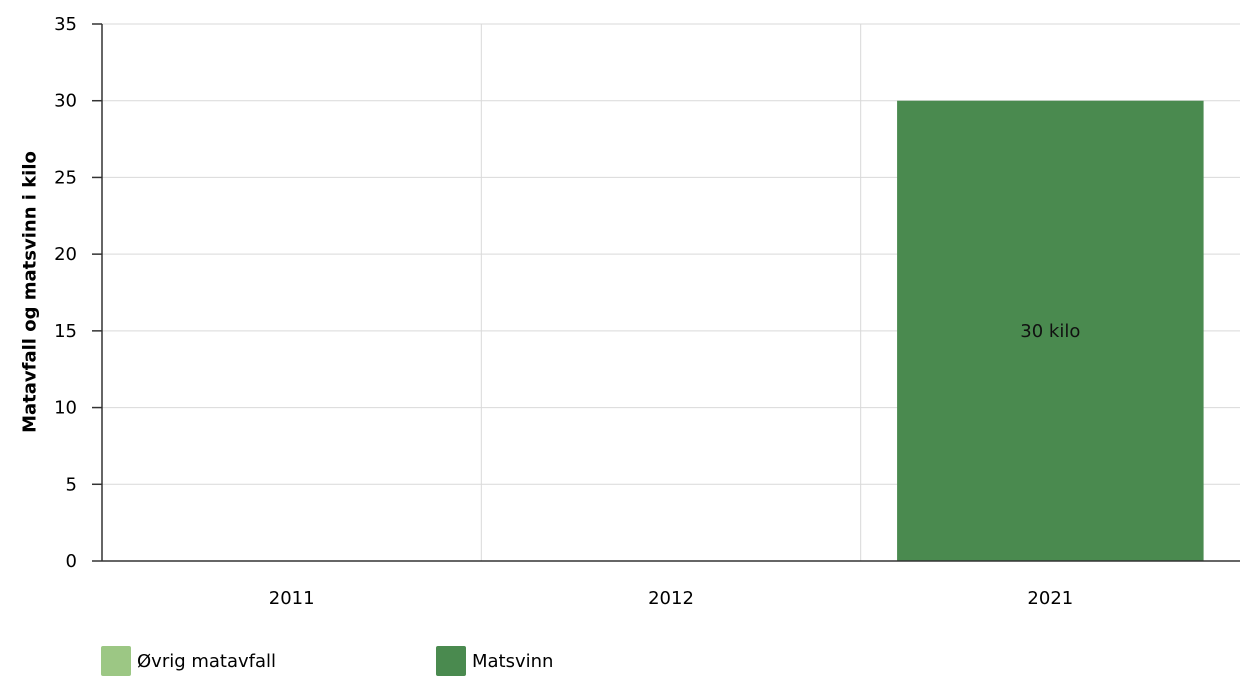 This screenshot has height=676, width=1243. Describe the element at coordinates (513, 661) in the screenshot. I see `legend-label-matsvinn: Matsvinn` at that location.